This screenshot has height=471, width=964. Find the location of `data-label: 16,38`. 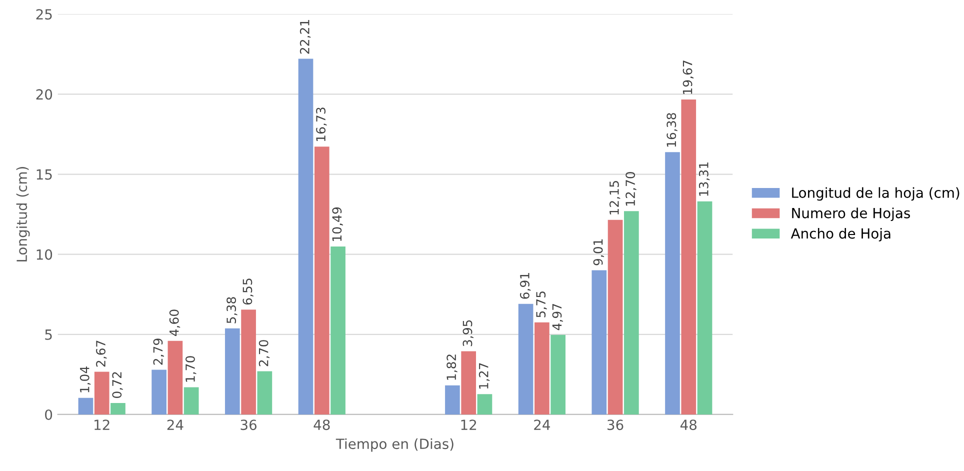

data-label: 16,38 is located at coordinates (672, 130).